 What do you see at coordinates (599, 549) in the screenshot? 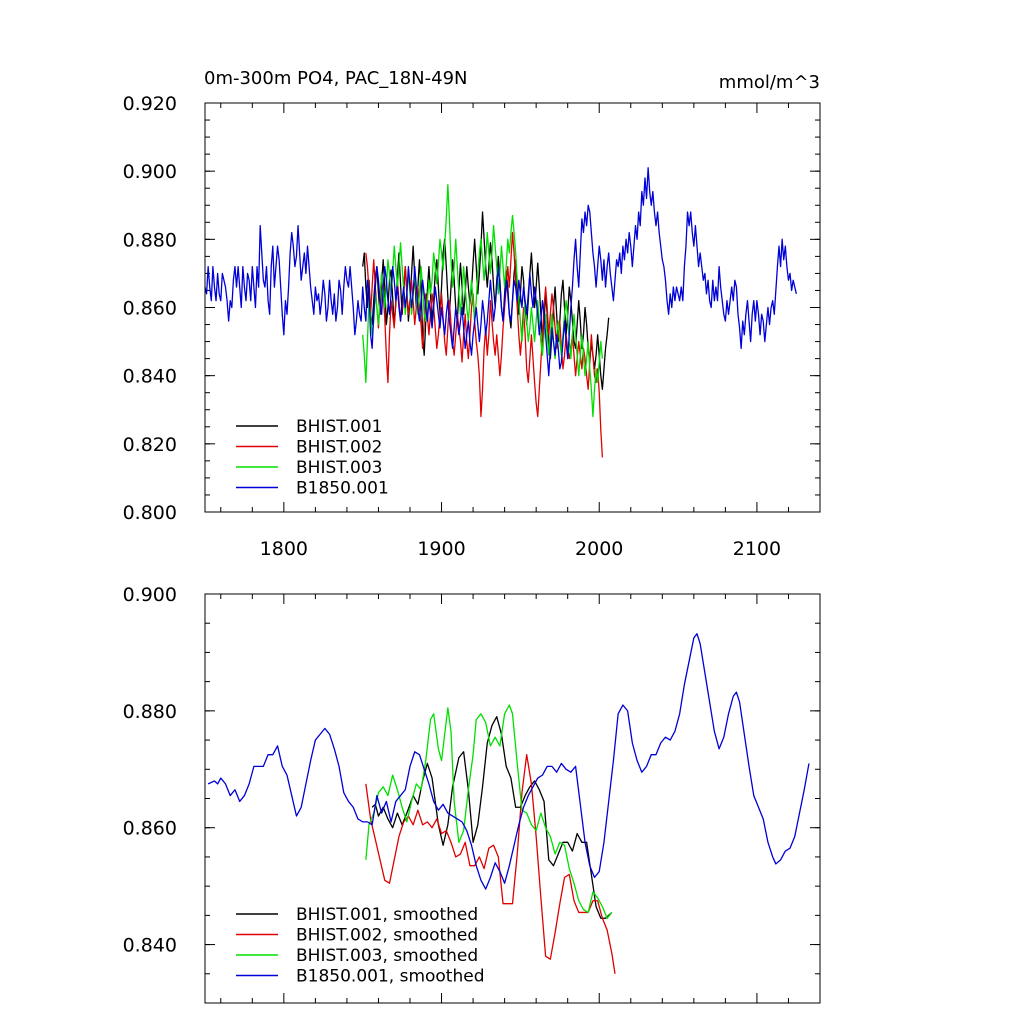
I see `x-tick-label: 2000` at bounding box center [599, 549].